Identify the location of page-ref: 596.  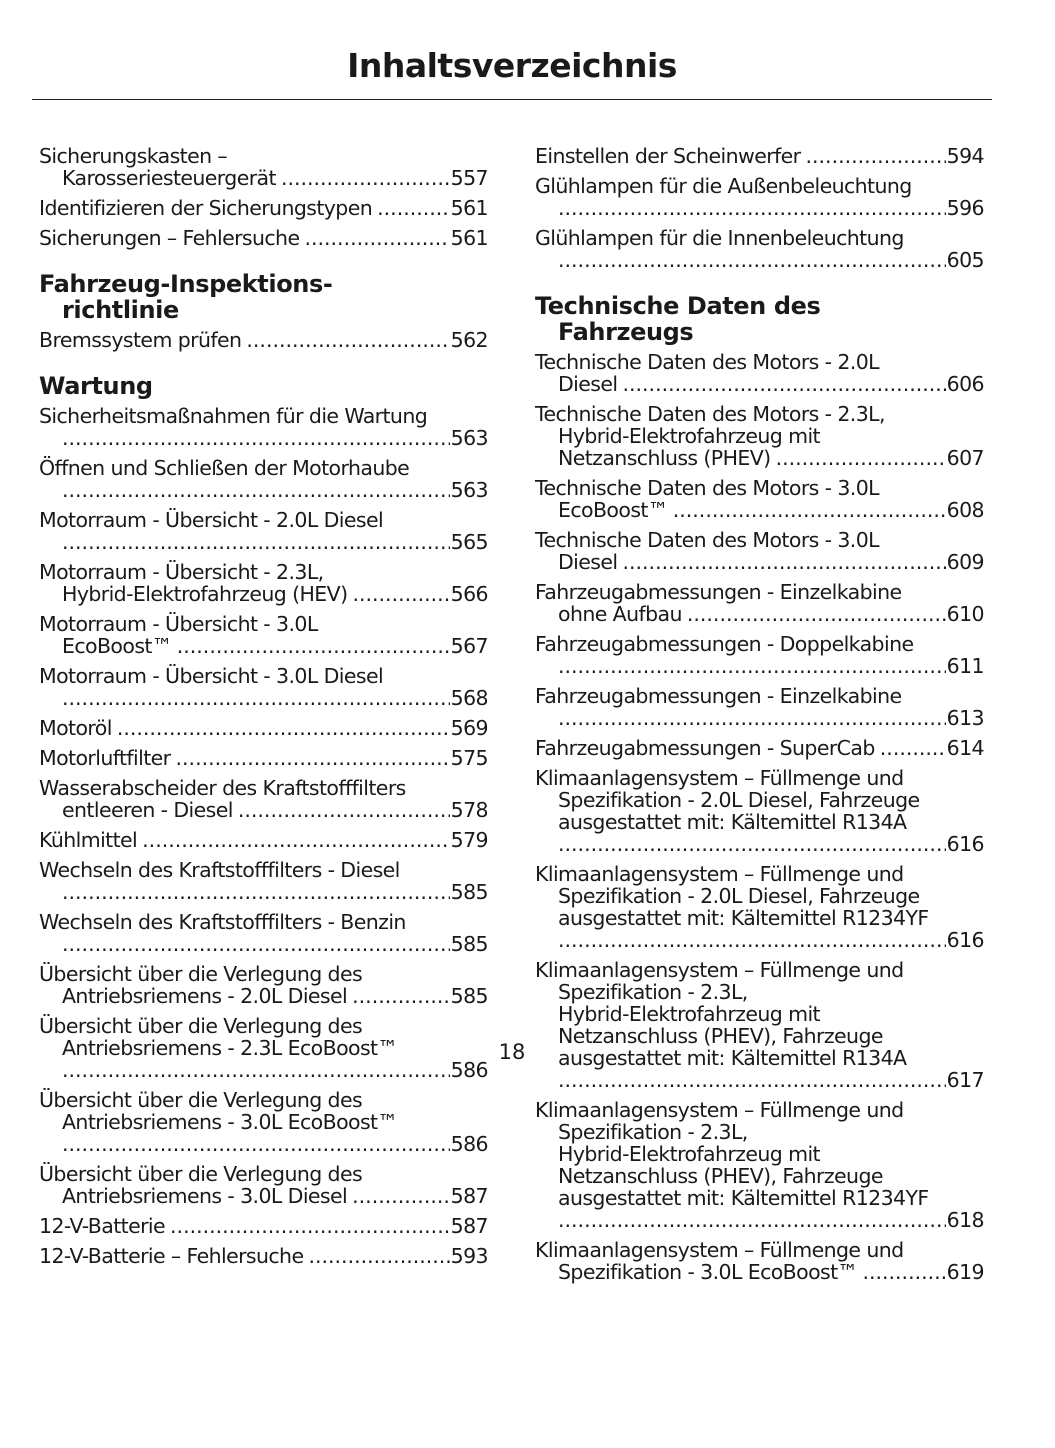
(965, 208).